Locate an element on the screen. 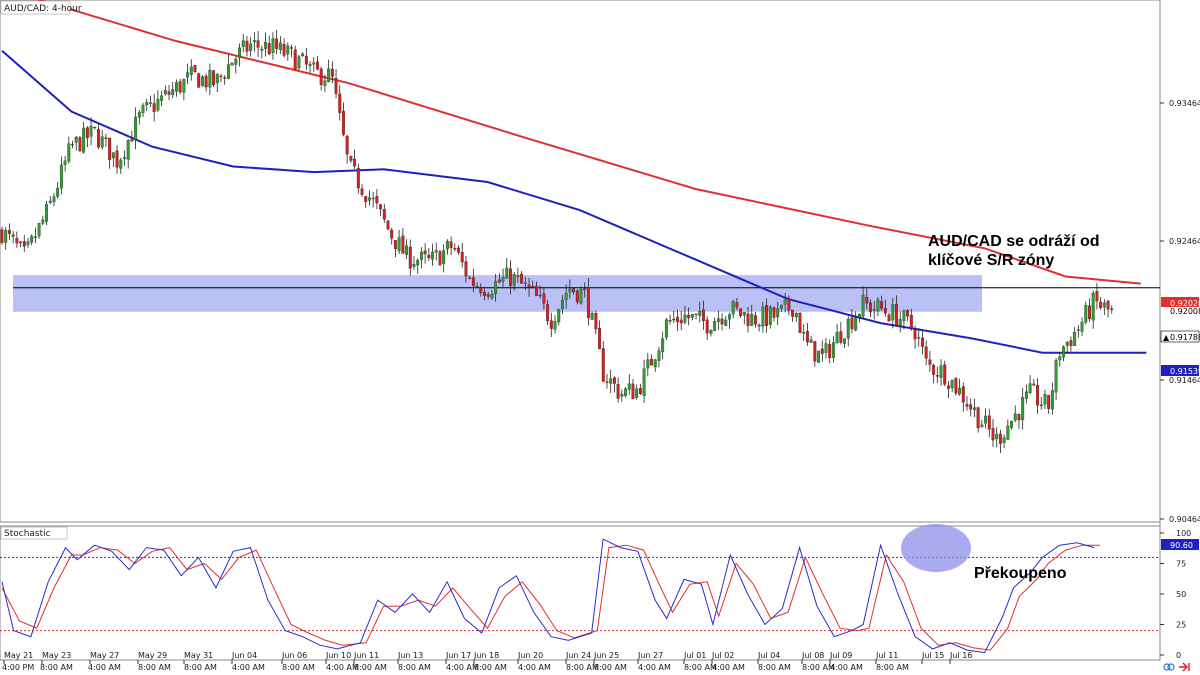 The image size is (1200, 675). x-date-label: May 31 is located at coordinates (198, 655).